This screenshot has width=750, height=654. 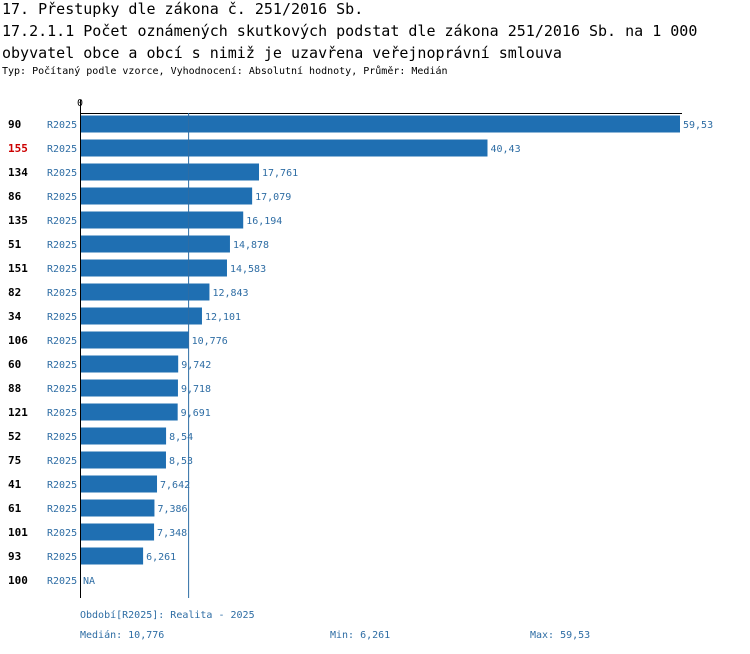 I want to click on period-legend: Období[R2025]: Realita - 2025, so click(x=167, y=615).